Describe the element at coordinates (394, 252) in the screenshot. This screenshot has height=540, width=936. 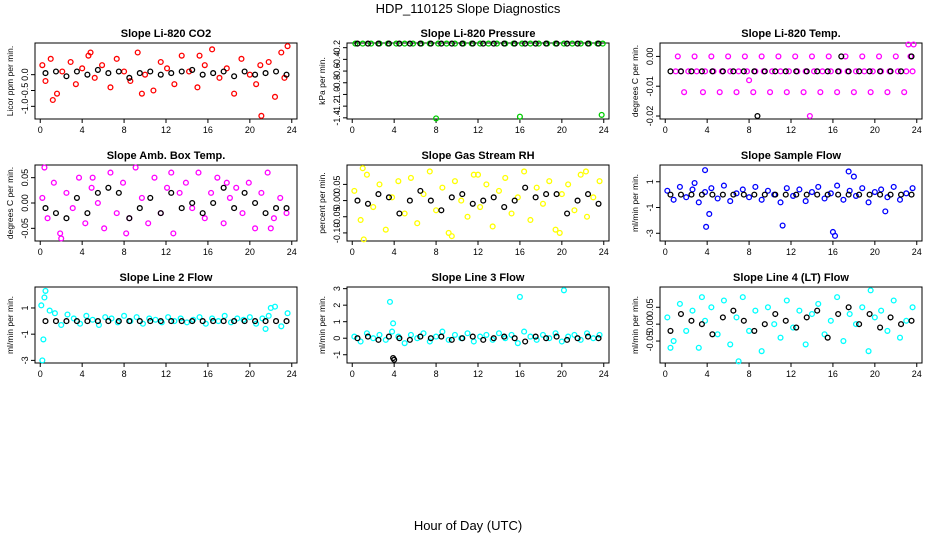
I see `panel-5-xtick-label: 4` at that location.